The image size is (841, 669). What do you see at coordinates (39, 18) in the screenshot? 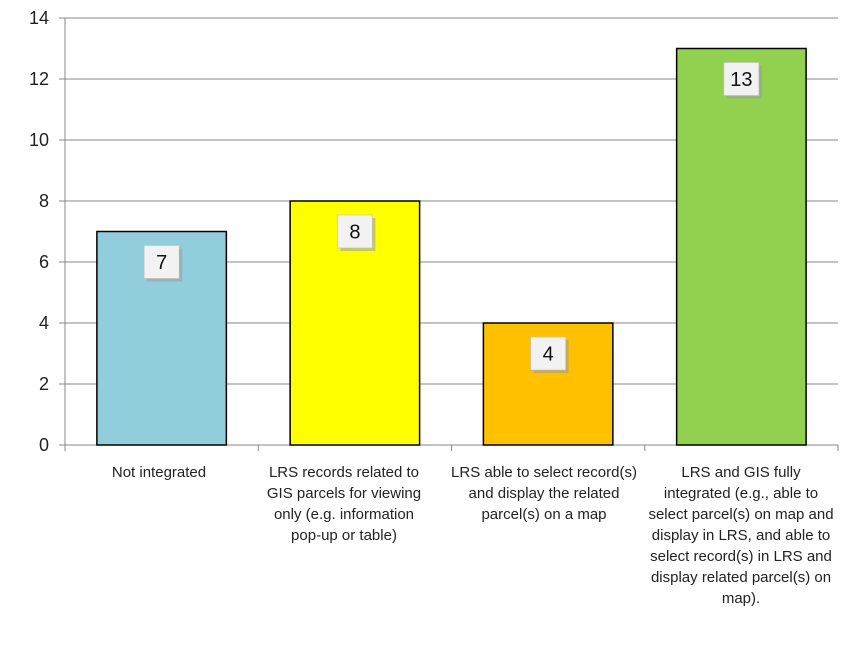
I see `y-tick-label-14: 14` at bounding box center [39, 18].